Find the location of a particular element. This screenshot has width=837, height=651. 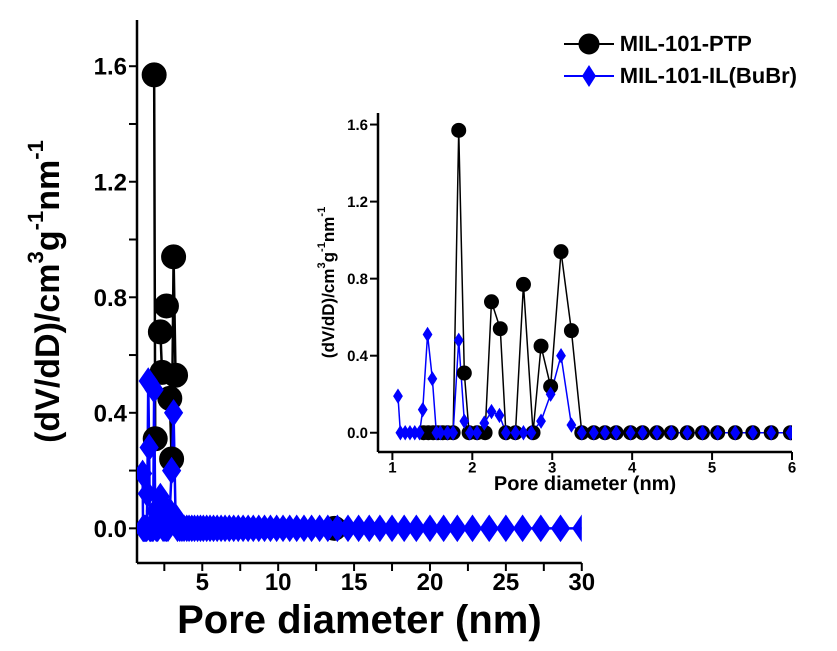

x-tick-label: 15 is located at coordinates (354, 582).